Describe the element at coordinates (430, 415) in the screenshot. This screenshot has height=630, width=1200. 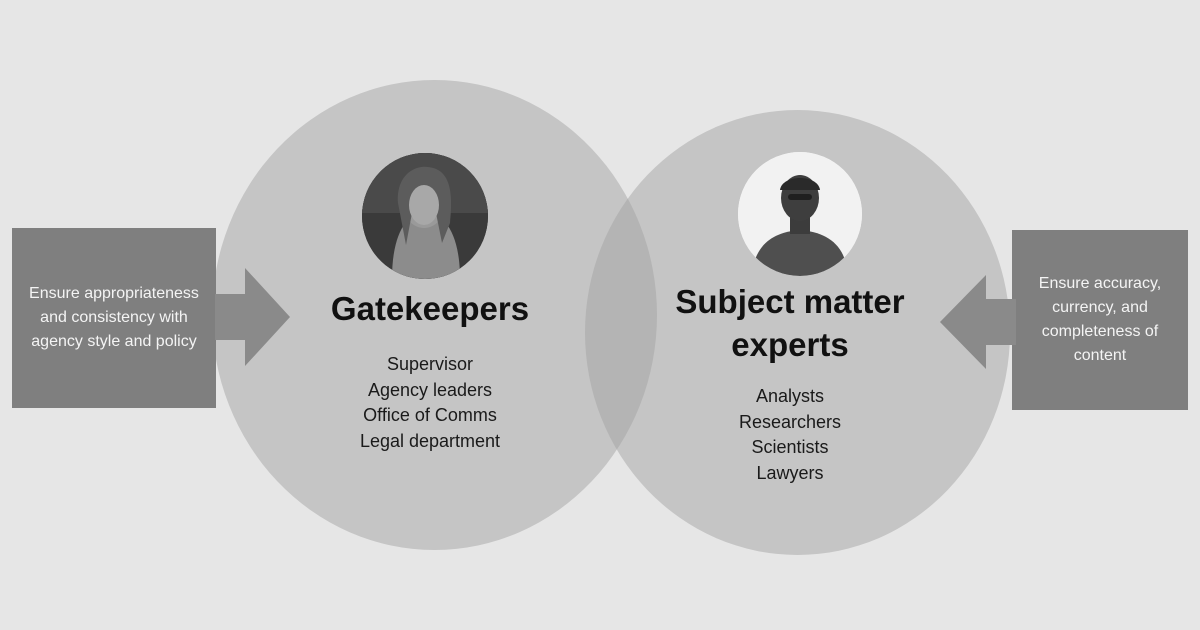
I see `list-item: Office of Comms` at that location.